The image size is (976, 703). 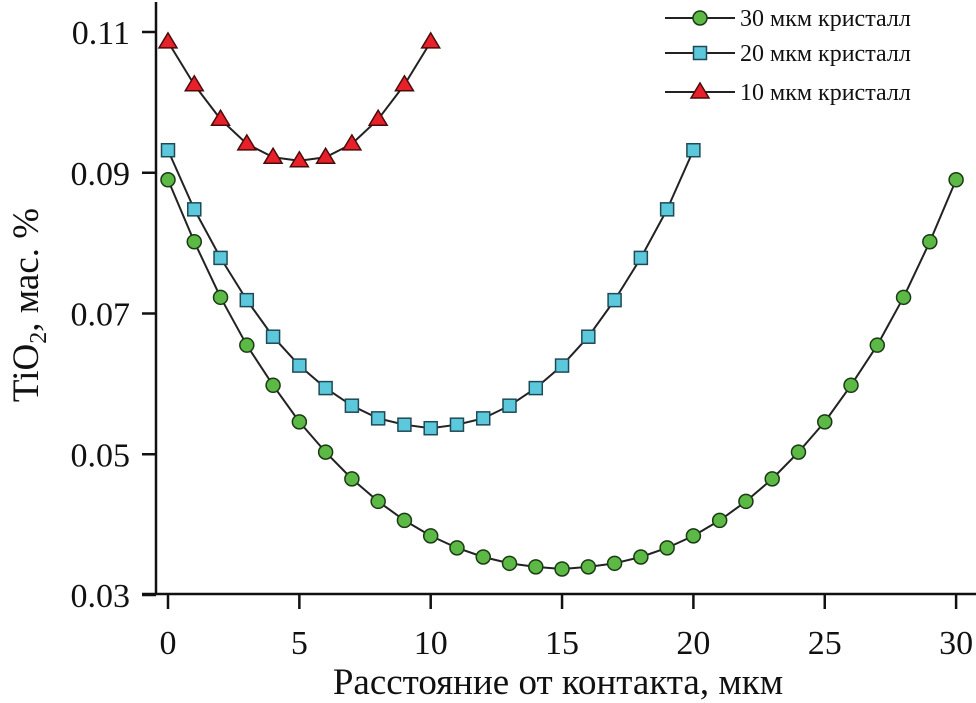 What do you see at coordinates (299, 99) in the screenshot?
I see `series-triangle` at bounding box center [299, 99].